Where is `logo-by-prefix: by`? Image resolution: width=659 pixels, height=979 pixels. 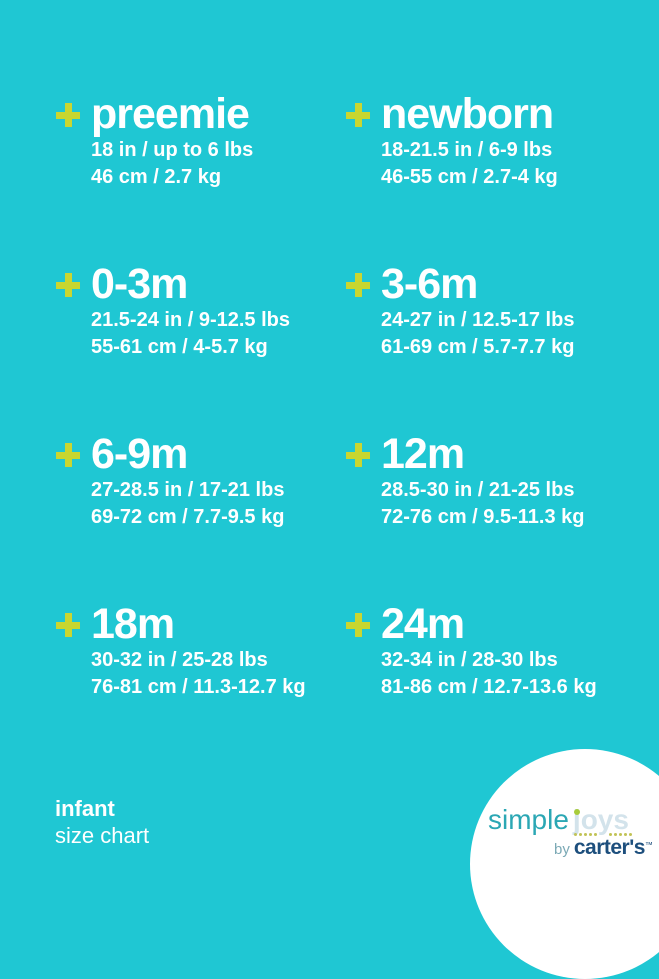 logo-by-prefix: by is located at coordinates (562, 849).